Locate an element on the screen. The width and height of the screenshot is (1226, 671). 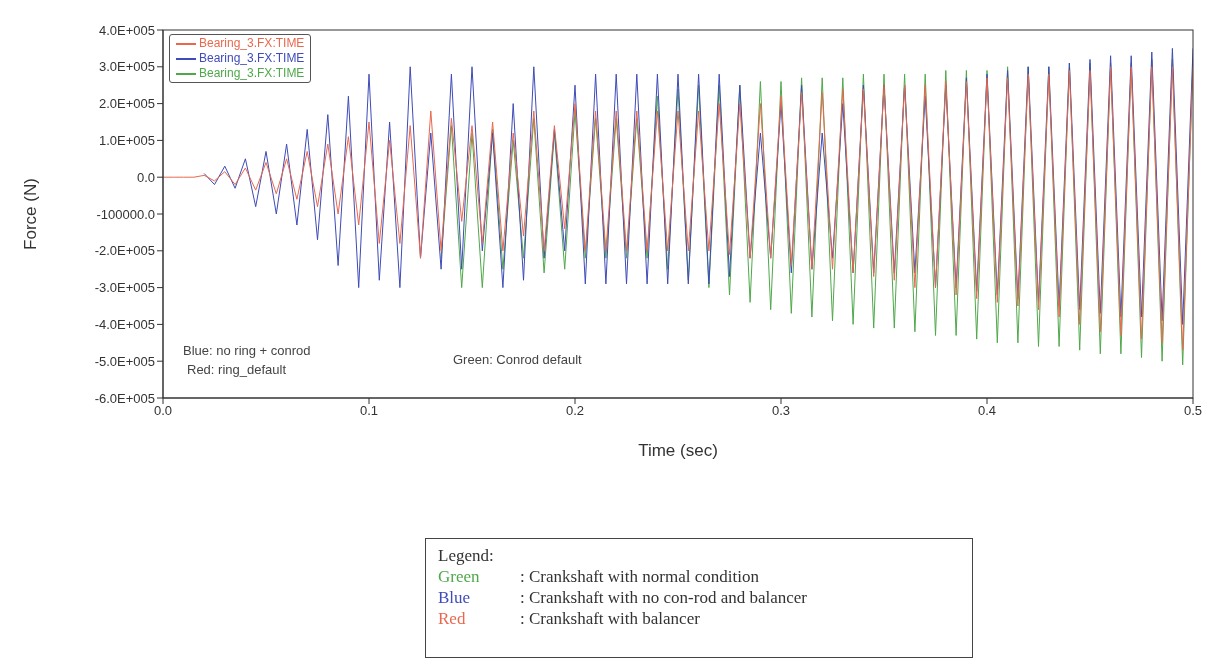
y-tick-label: -3.0E+005 is located at coordinates (124, 288).